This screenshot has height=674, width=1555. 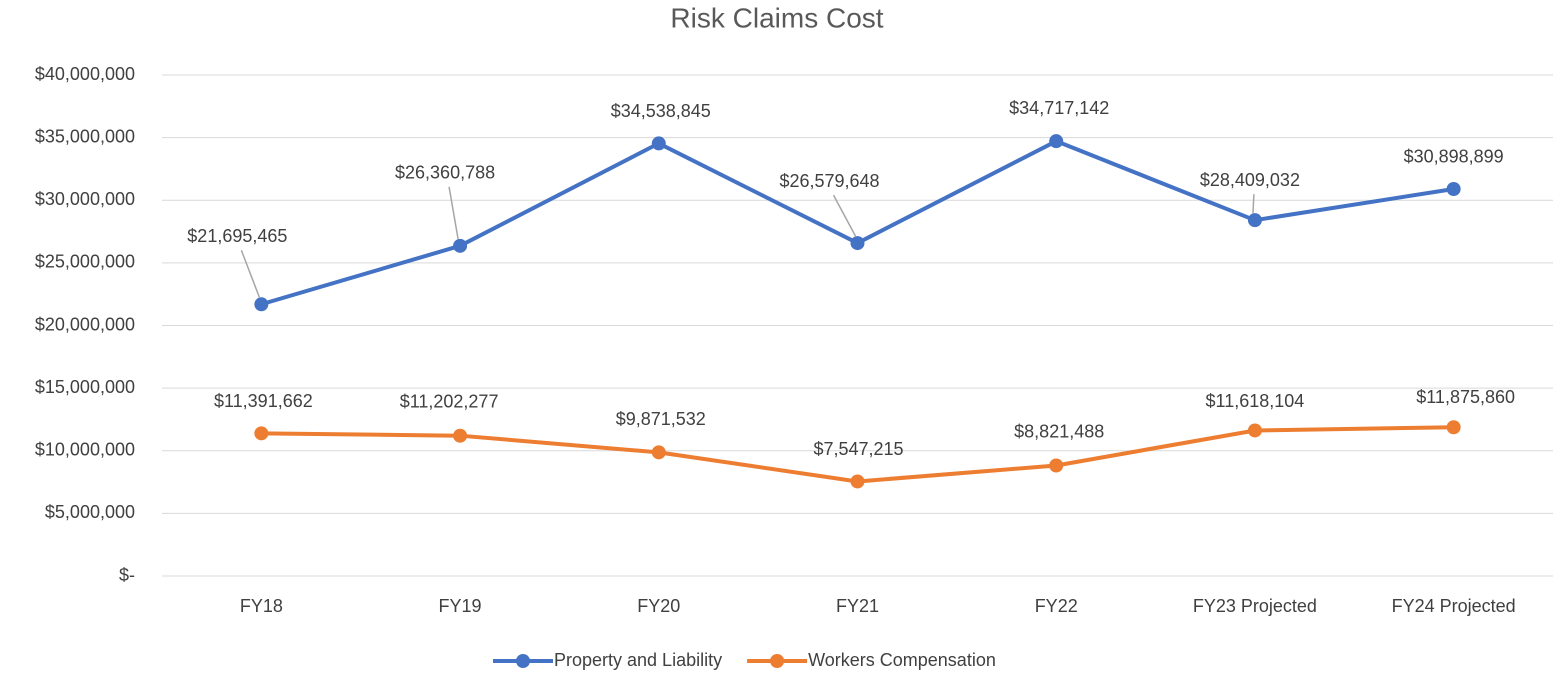 I want to click on data-label: $11,618,104, so click(x=1255, y=401).